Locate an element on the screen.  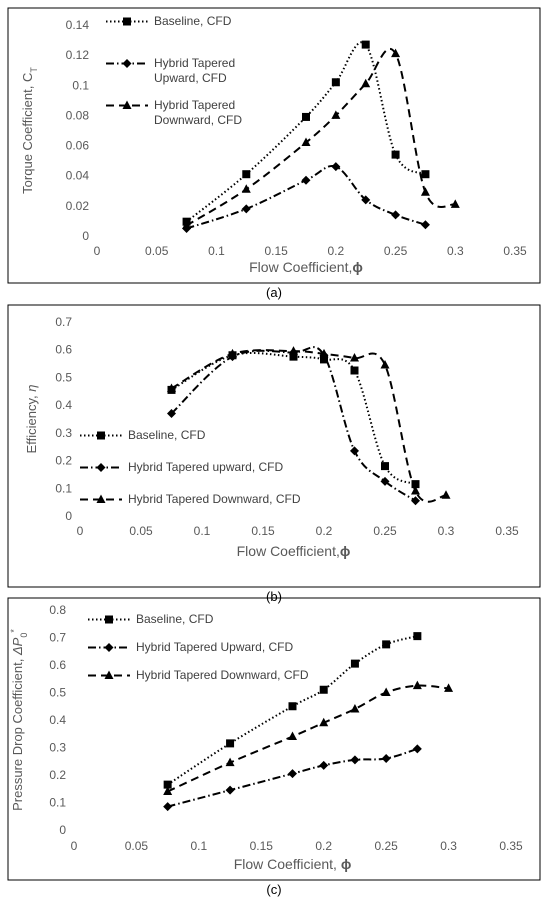
legend-label: Hybrid Tapered Downward, CFD is located at coordinates (222, 675).